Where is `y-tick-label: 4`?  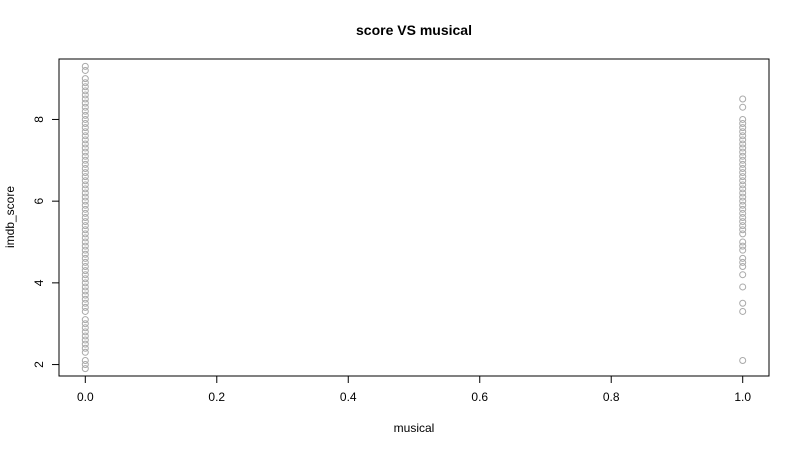 y-tick-label: 4 is located at coordinates (39, 282).